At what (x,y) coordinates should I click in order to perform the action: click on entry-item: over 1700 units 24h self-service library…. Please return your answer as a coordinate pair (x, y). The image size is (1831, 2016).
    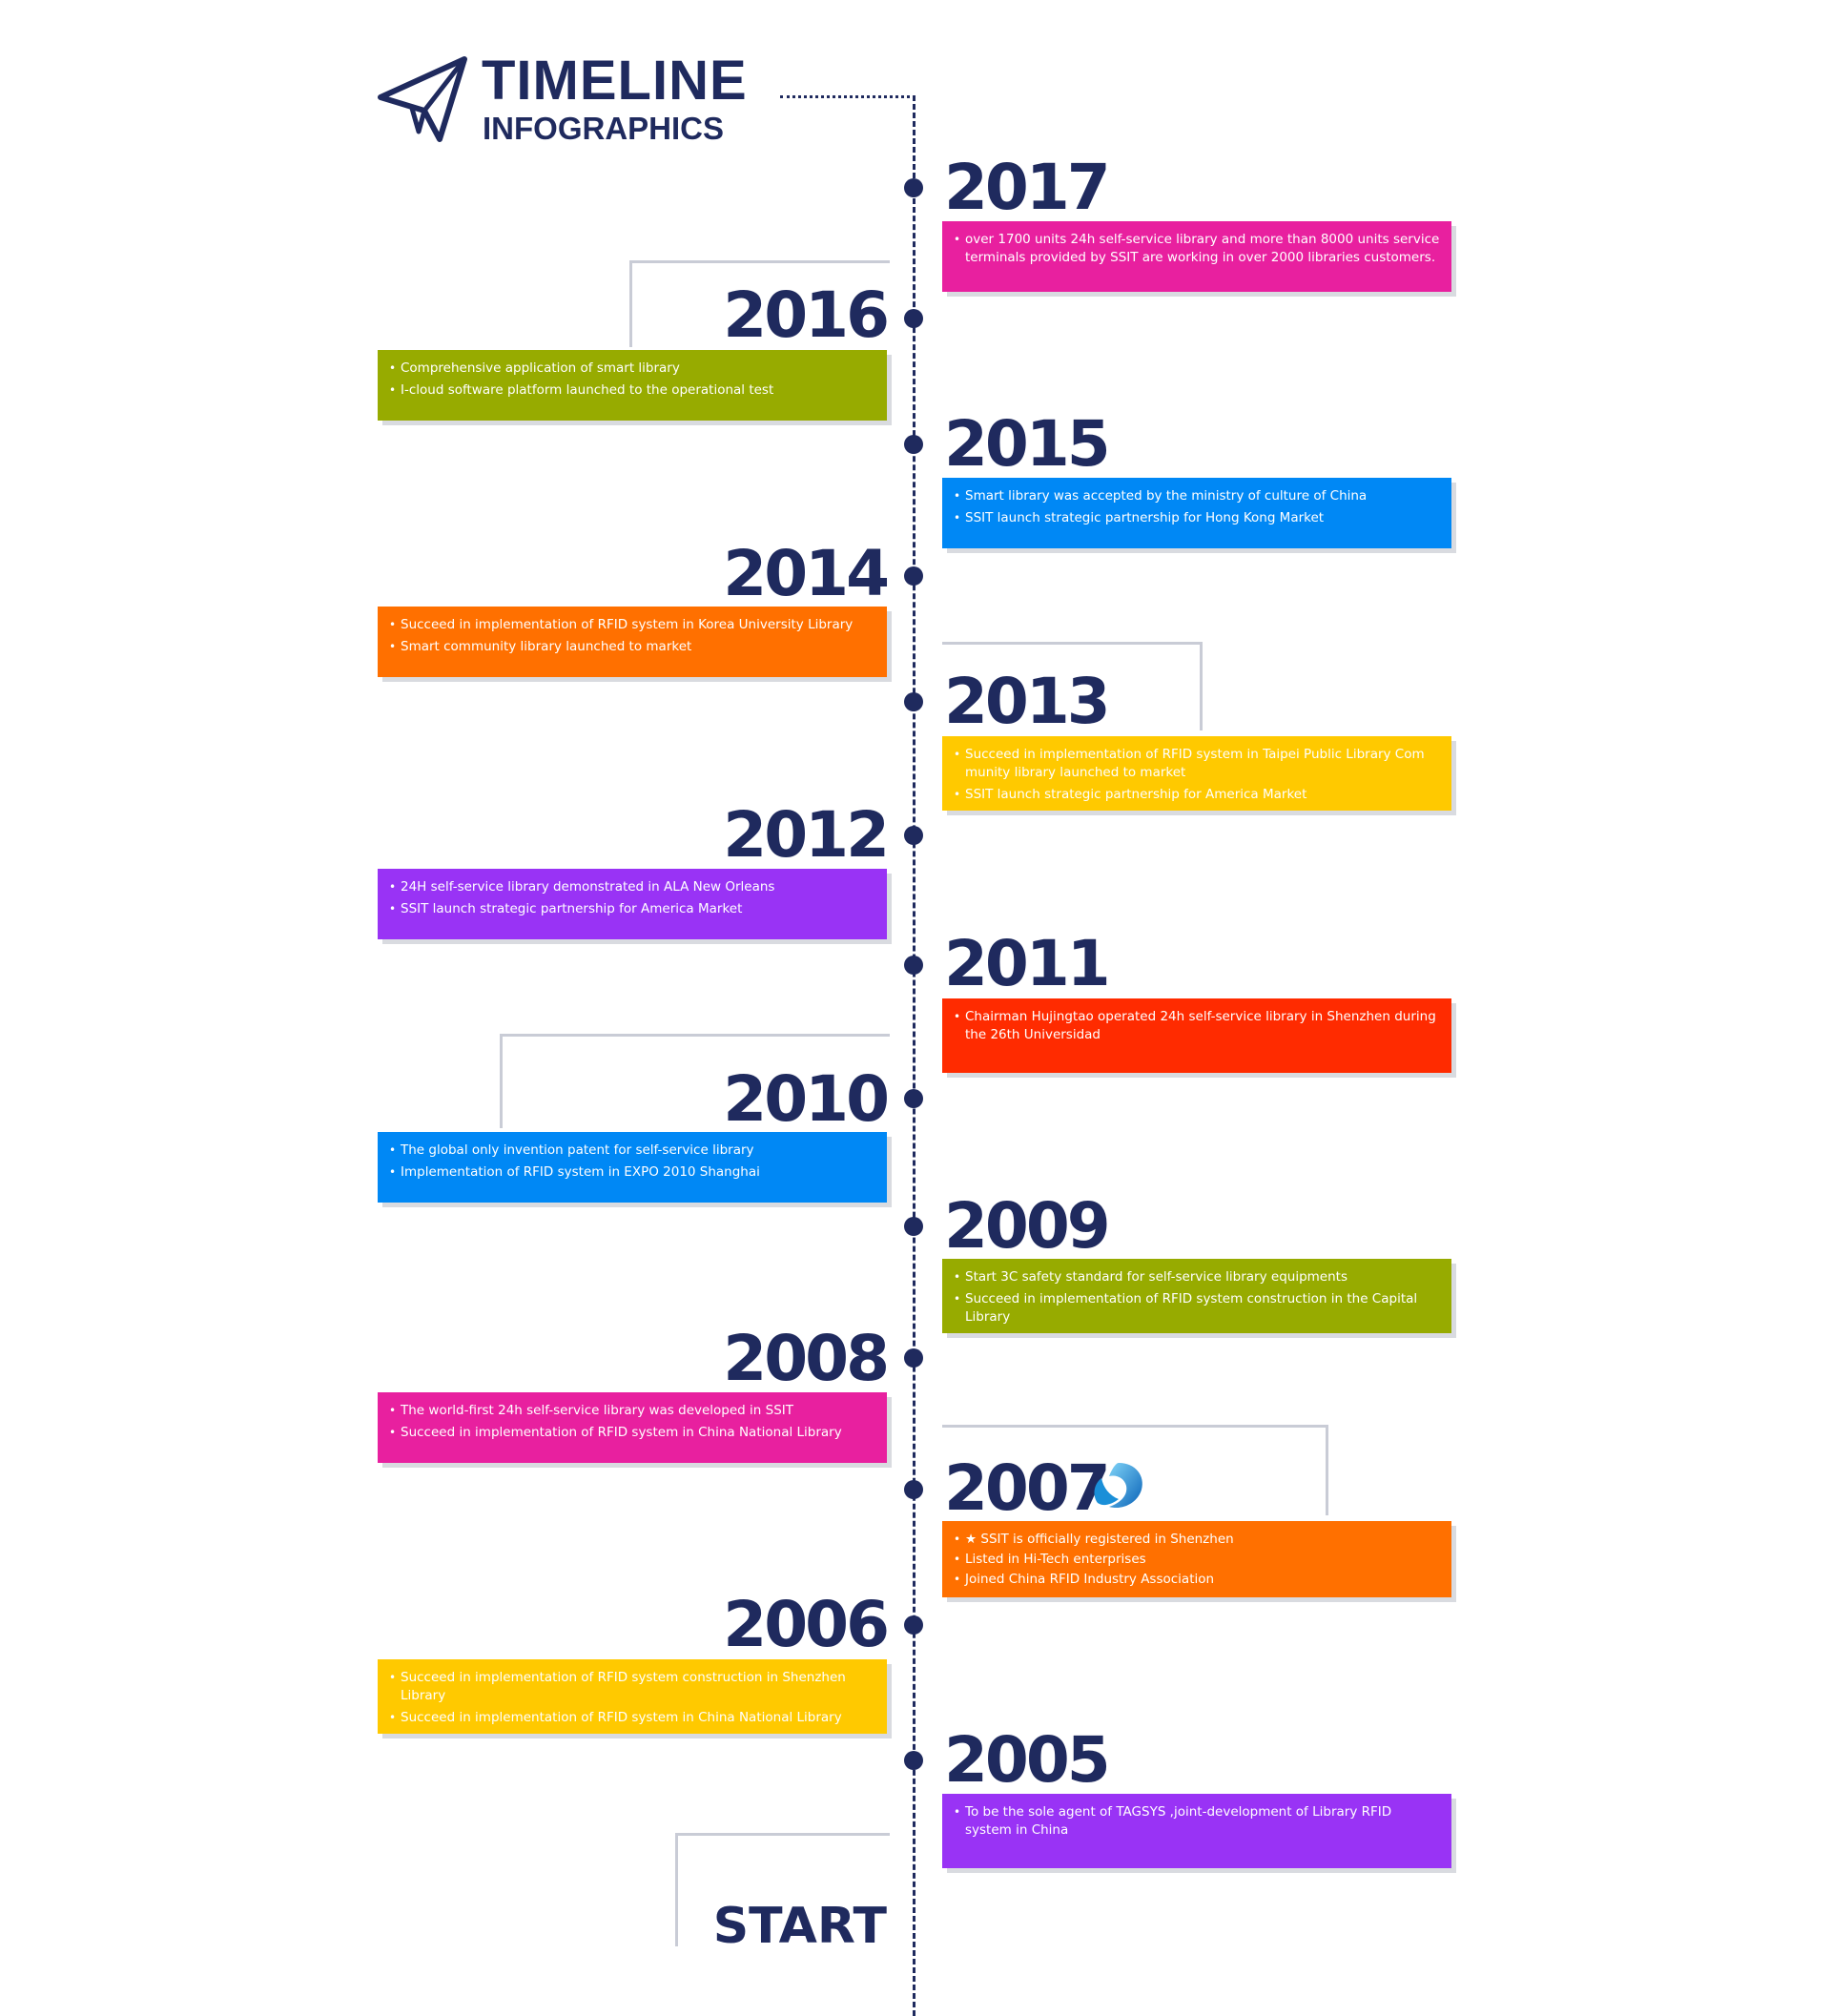
    Looking at the image, I should click on (1197, 249).